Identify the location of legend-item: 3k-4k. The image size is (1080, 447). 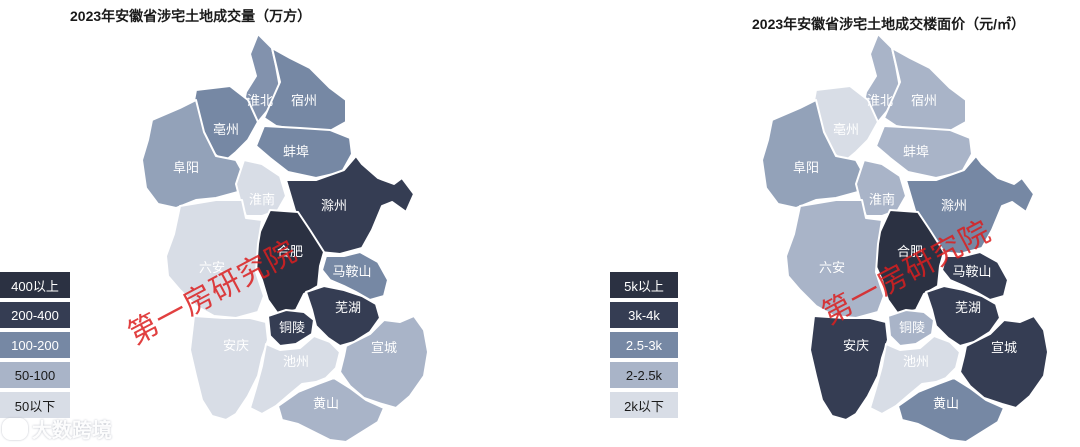
(644, 315).